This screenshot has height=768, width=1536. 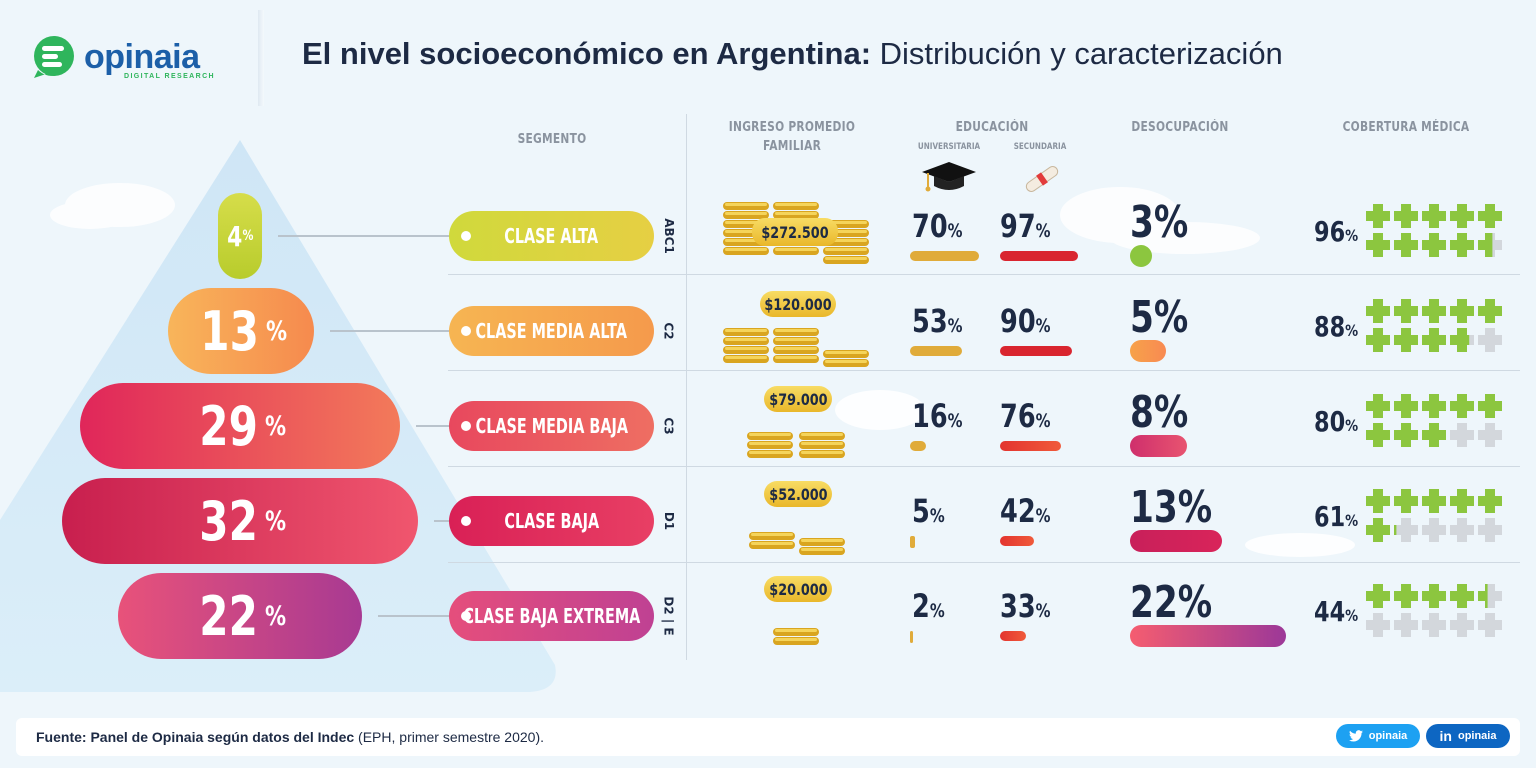 I want to click on universitaria-value: 2%, so click(x=928, y=606).